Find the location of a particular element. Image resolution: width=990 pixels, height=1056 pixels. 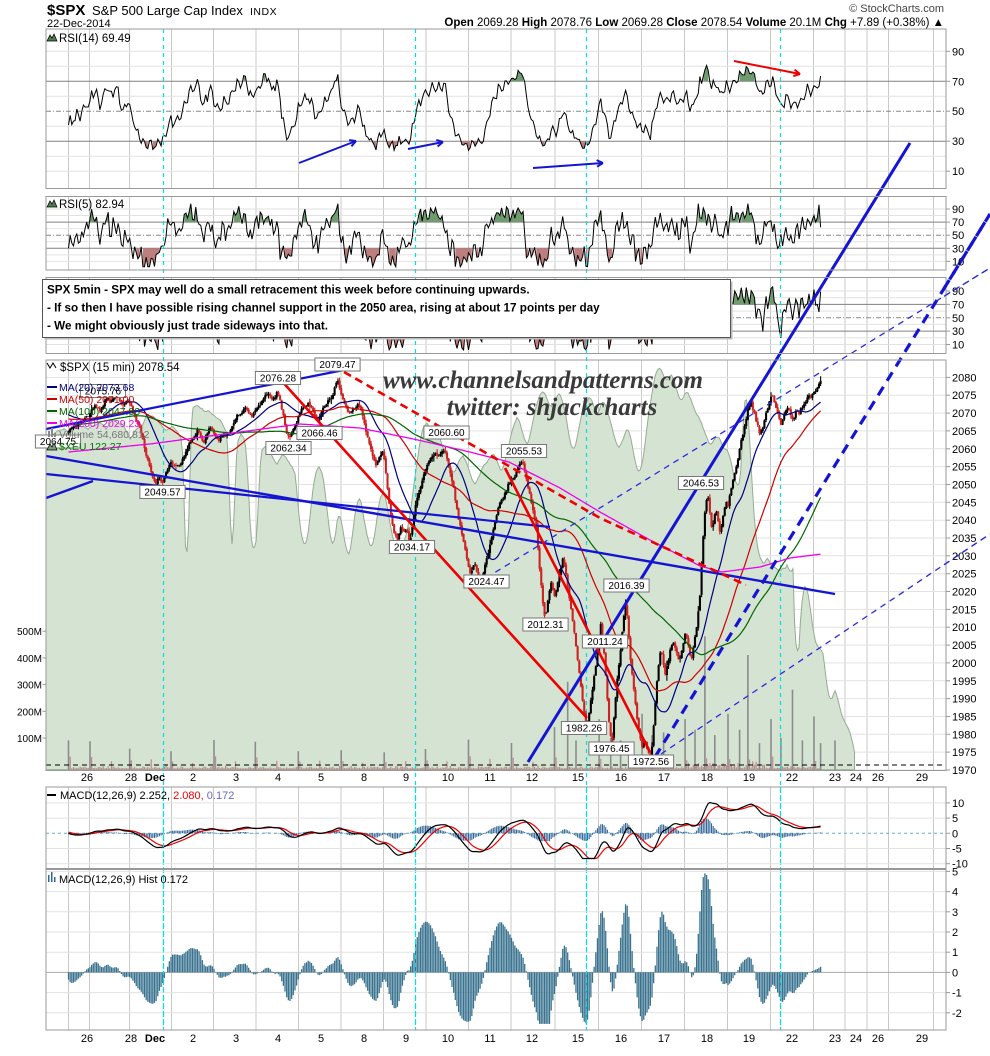

svg-text: 2075.76 is located at coordinates (103, 392).